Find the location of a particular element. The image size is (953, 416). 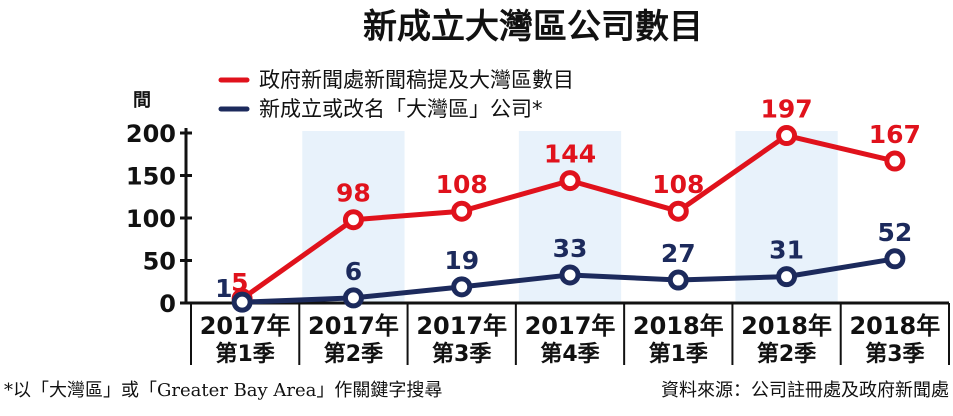

y-tick-label: 50 is located at coordinates (159, 262).